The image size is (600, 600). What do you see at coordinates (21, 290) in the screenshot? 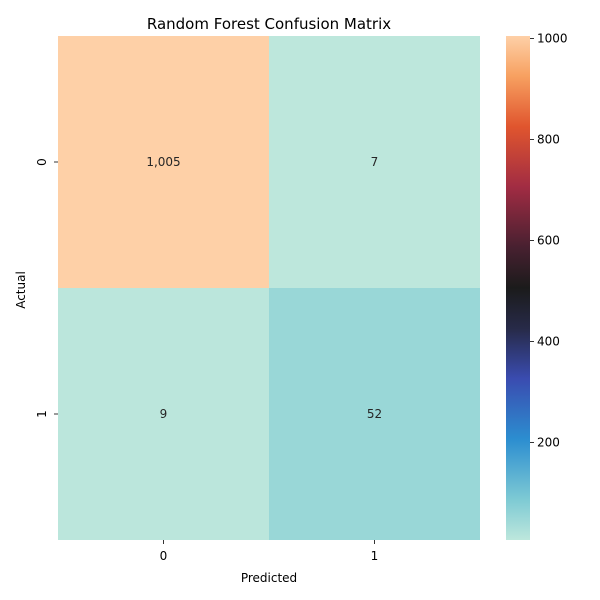
I see `y-axis-label: Actual` at bounding box center [21, 290].